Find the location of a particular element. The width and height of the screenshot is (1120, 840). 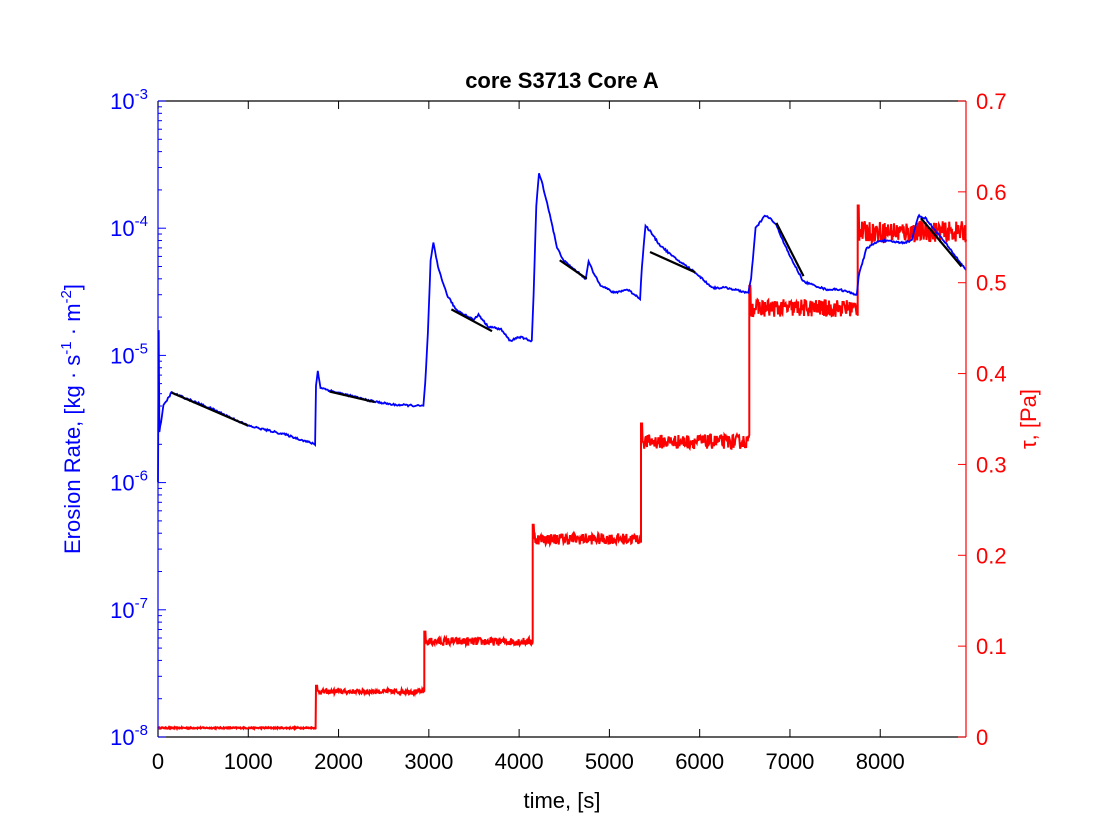

left-tick-label: 10⁻³ is located at coordinates (129, 100).